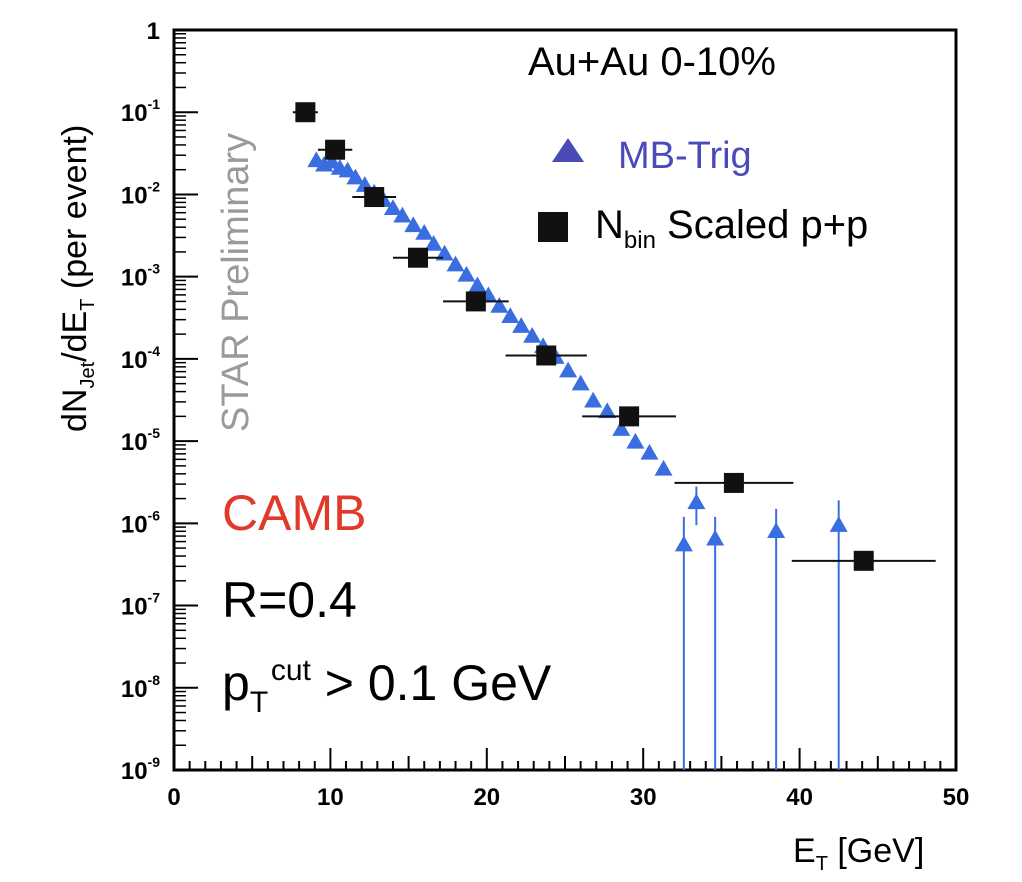 This screenshot has width=1022, height=882. What do you see at coordinates (640, 240) in the screenshot?
I see `legend-pp-sub: bin` at bounding box center [640, 240].